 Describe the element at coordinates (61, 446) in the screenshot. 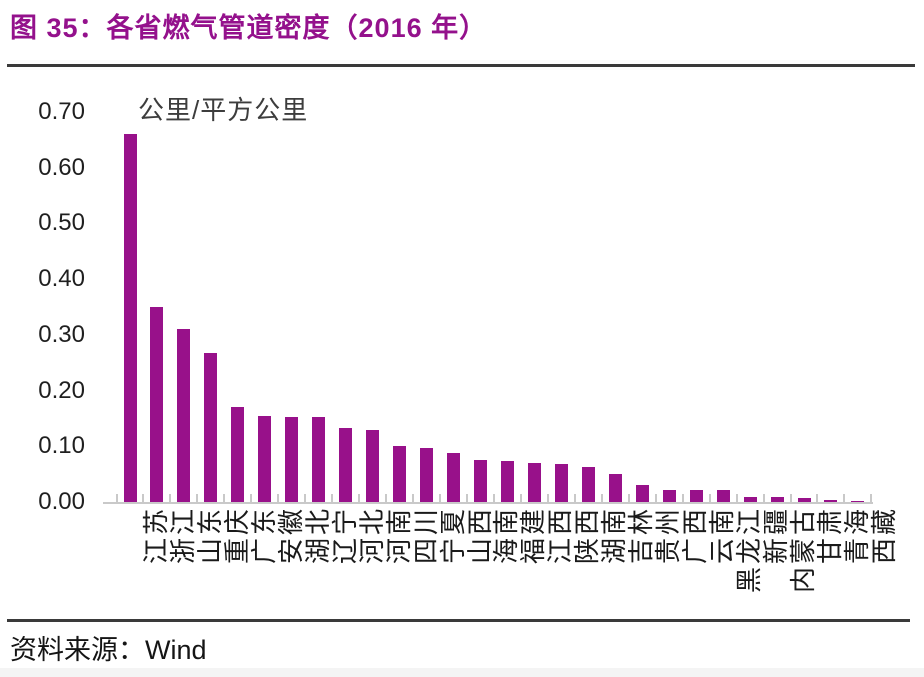

I see `y-tick-label: 0.10` at that location.